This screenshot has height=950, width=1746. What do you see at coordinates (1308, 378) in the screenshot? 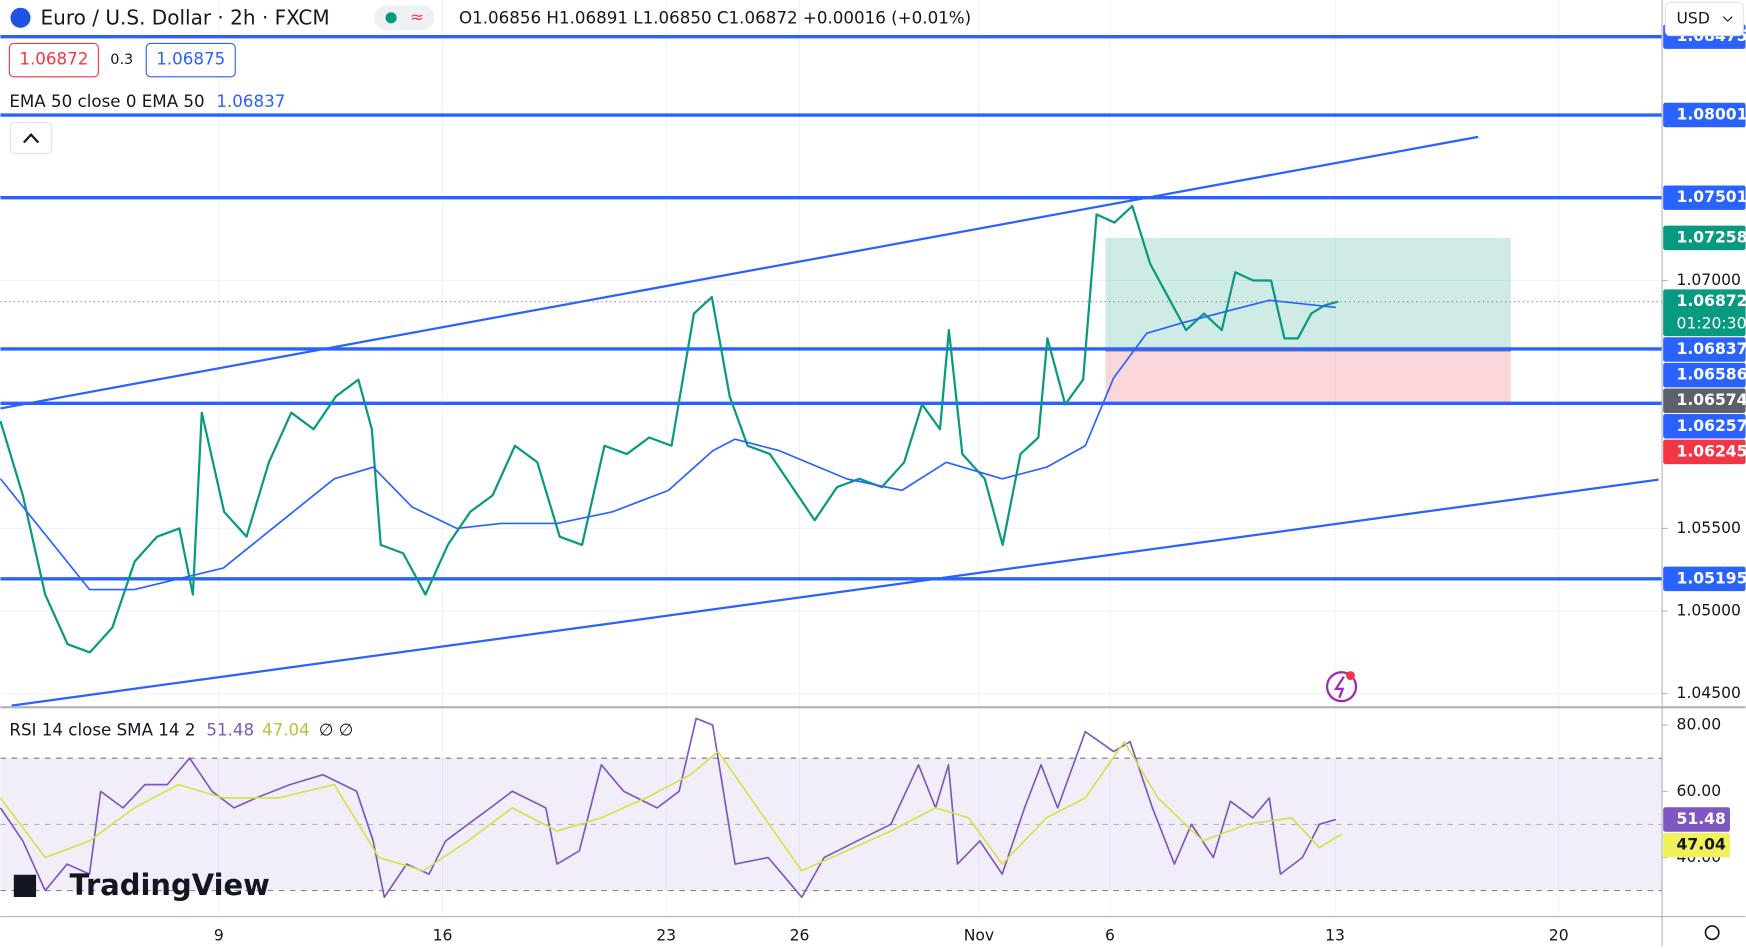
I see `loss-zone` at bounding box center [1308, 378].